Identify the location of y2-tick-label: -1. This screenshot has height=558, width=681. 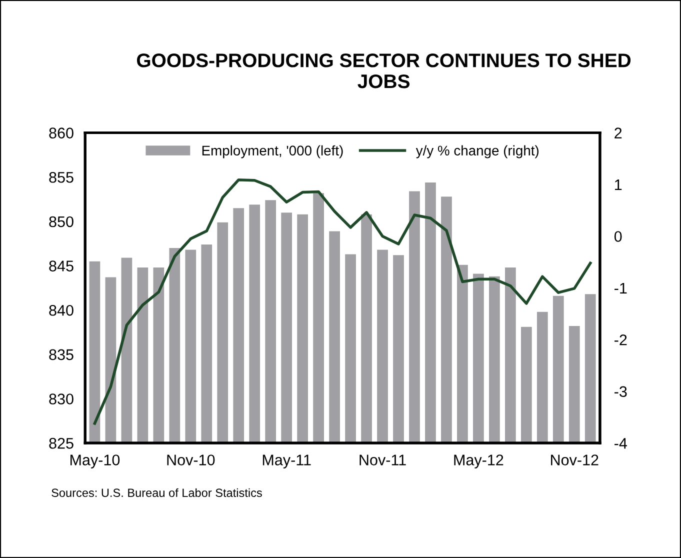
(620, 288).